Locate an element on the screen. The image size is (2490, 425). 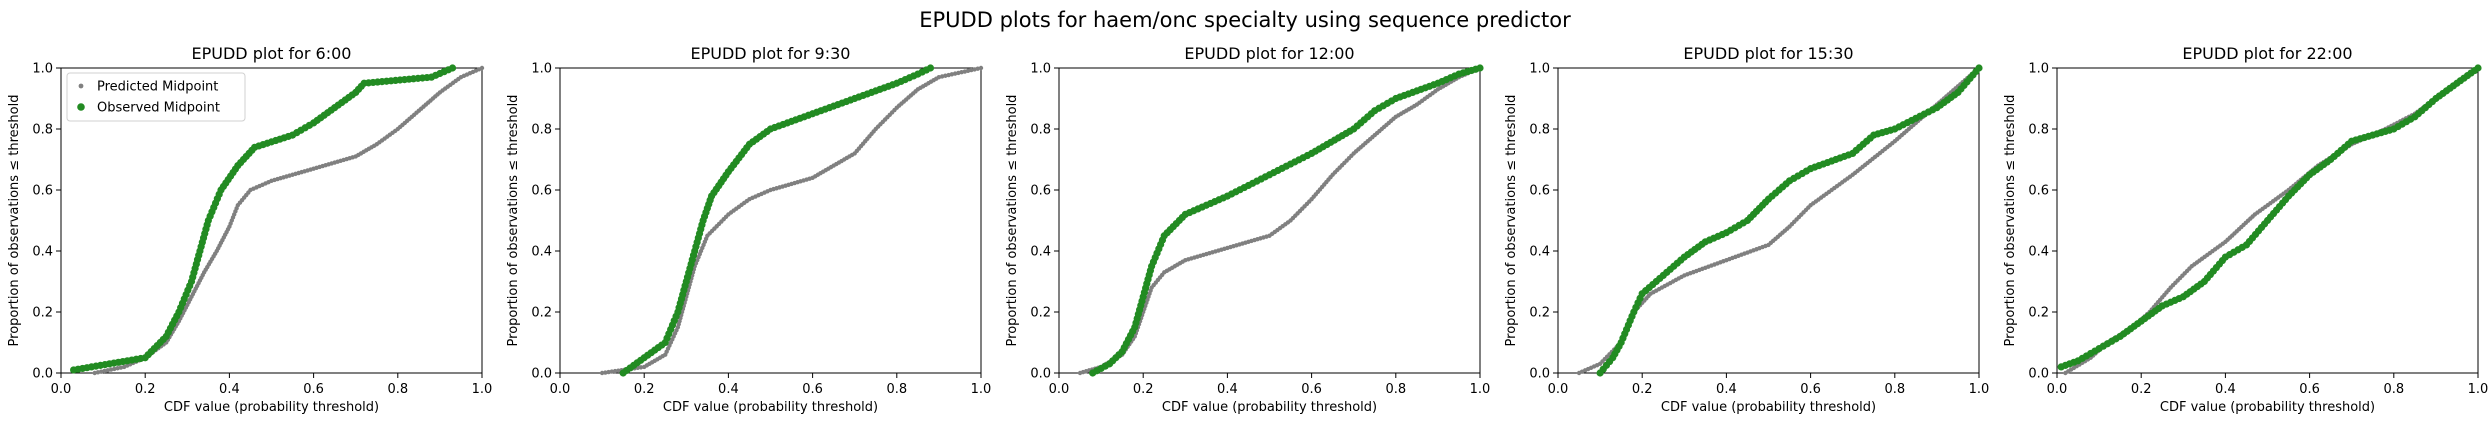
legend-marker-predicted is located at coordinates (81, 86).